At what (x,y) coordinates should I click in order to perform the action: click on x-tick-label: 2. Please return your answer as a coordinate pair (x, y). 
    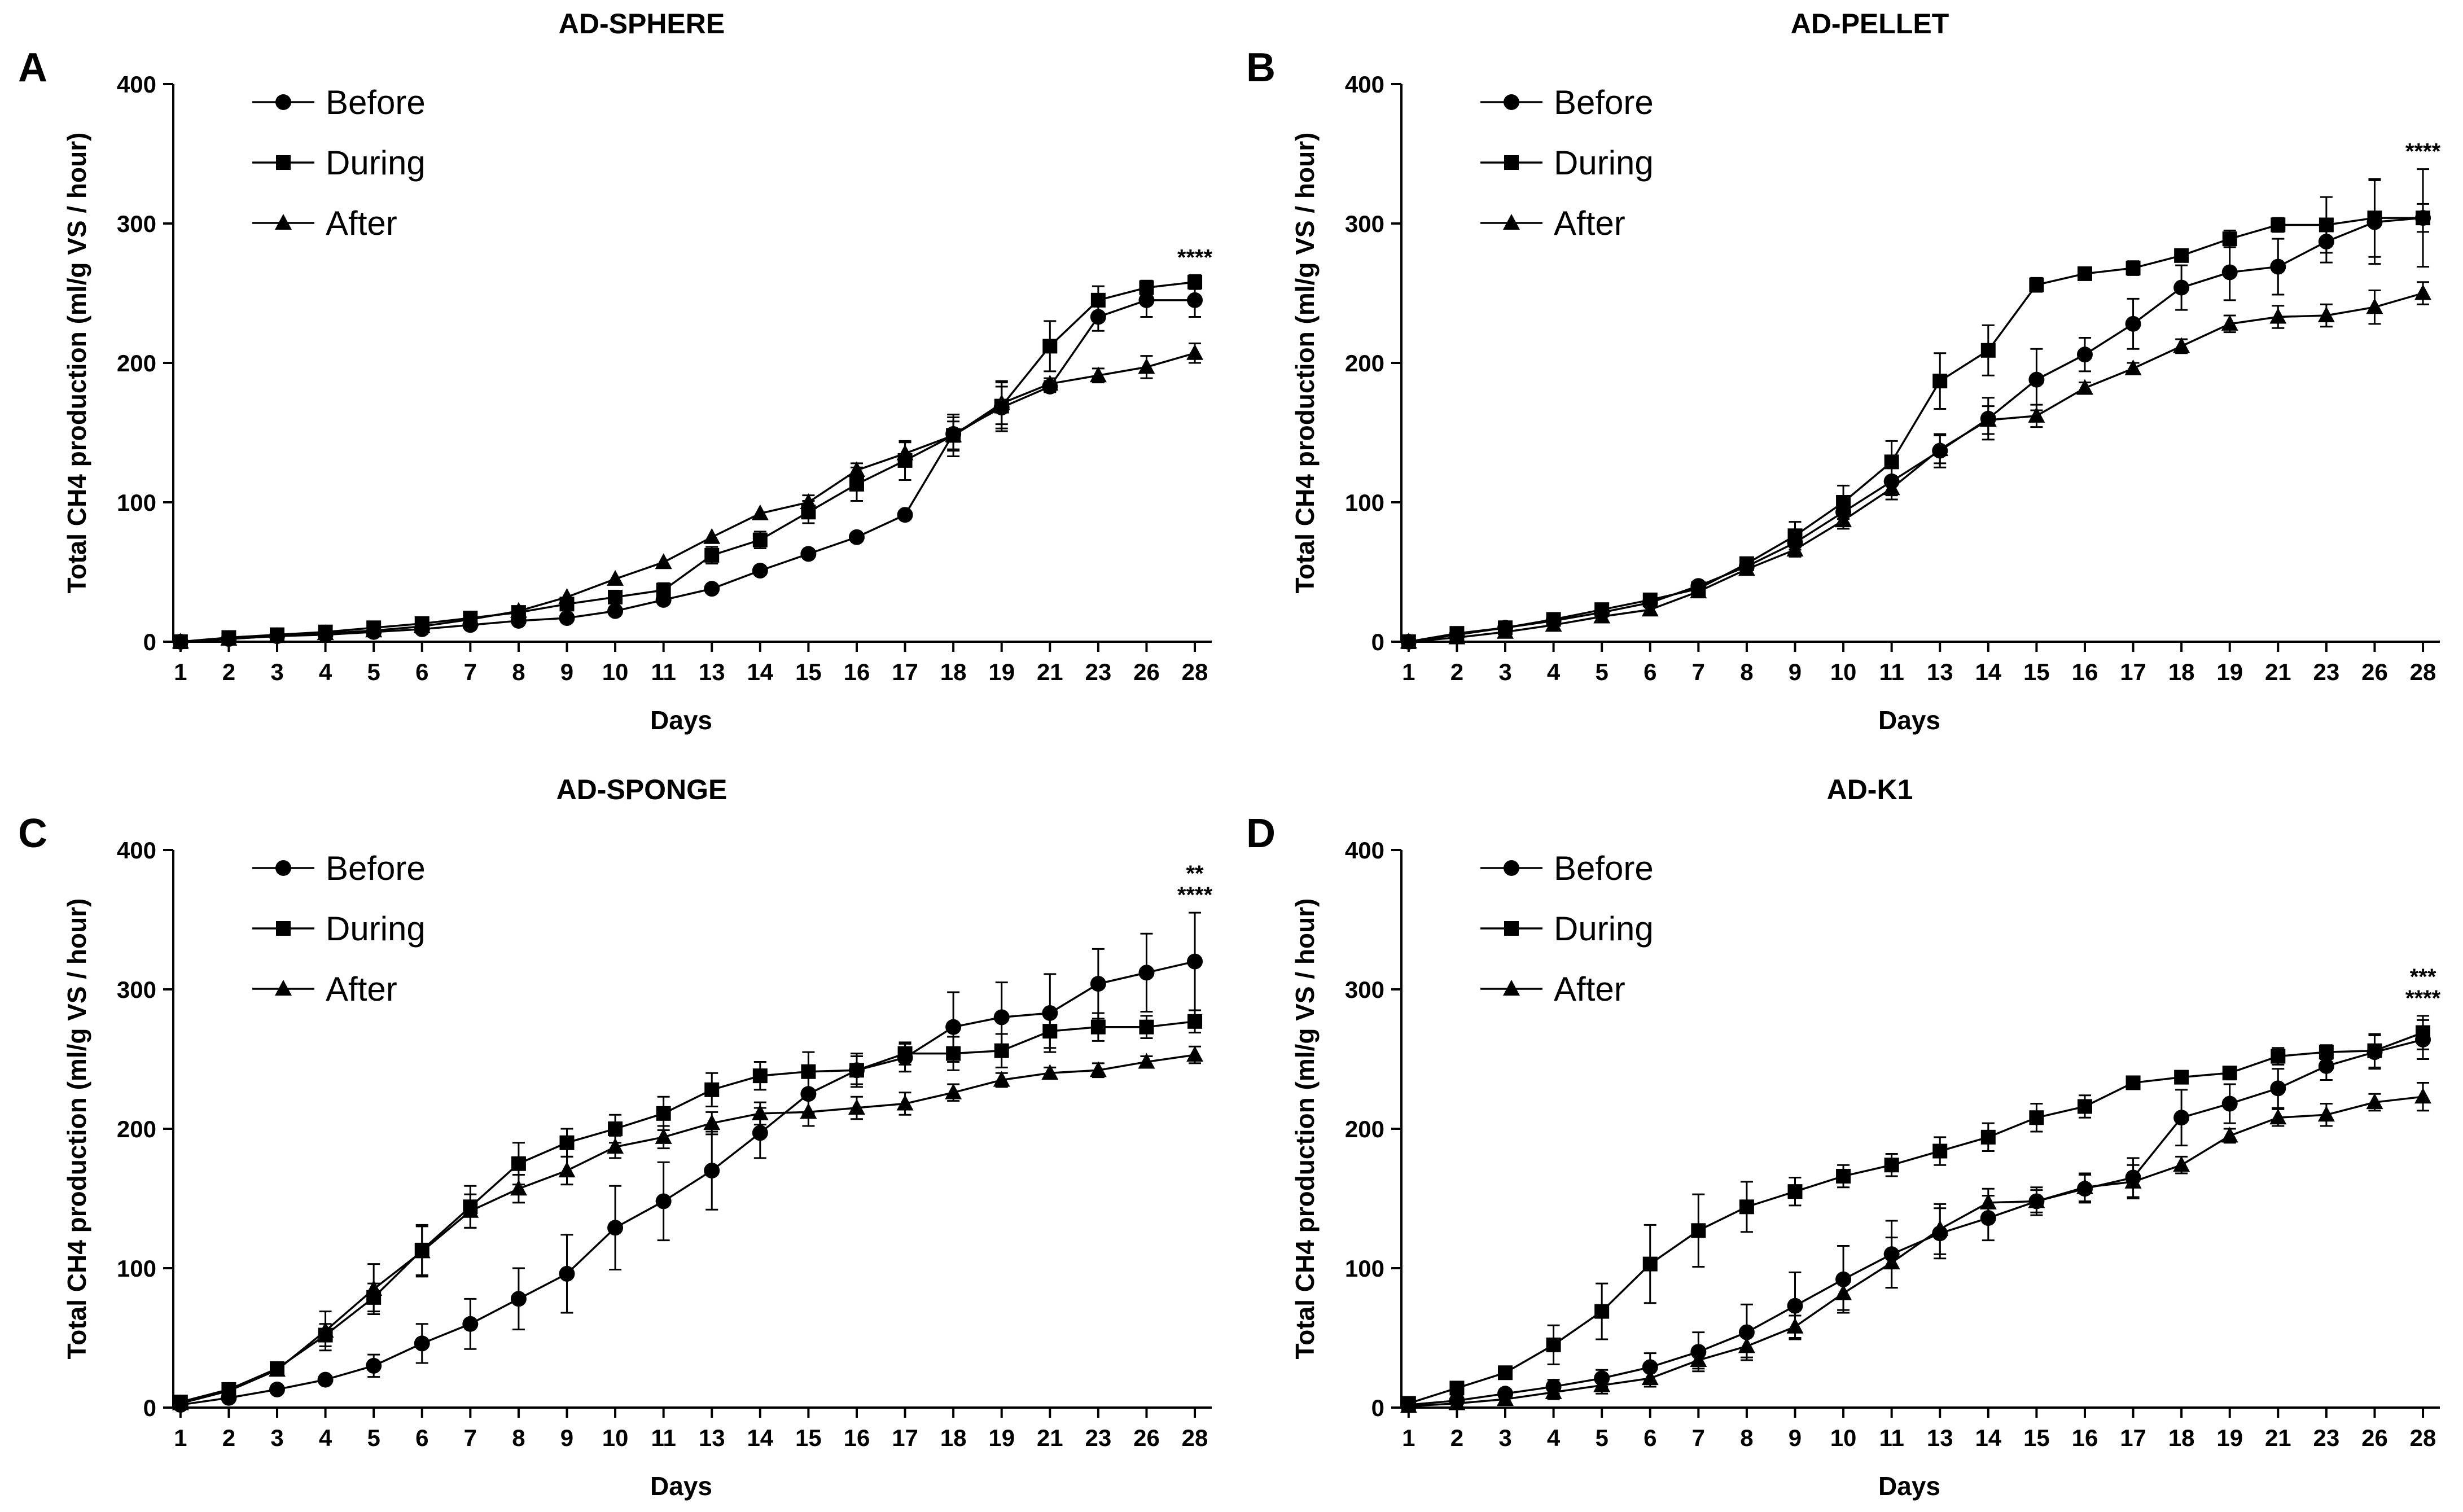
    Looking at the image, I should click on (1456, 1438).